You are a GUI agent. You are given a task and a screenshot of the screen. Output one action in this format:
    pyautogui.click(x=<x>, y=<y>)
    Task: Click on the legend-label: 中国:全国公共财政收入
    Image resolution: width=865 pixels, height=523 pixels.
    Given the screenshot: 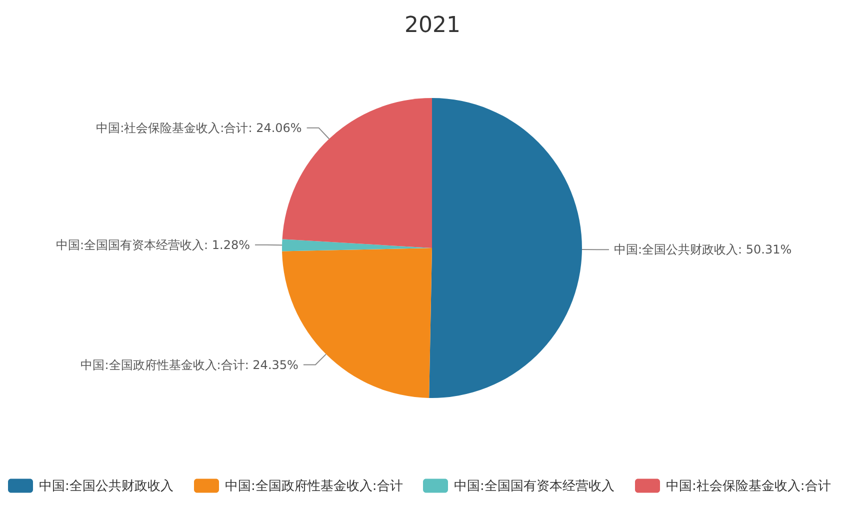 What is the action you would take?
    pyautogui.click(x=106, y=486)
    